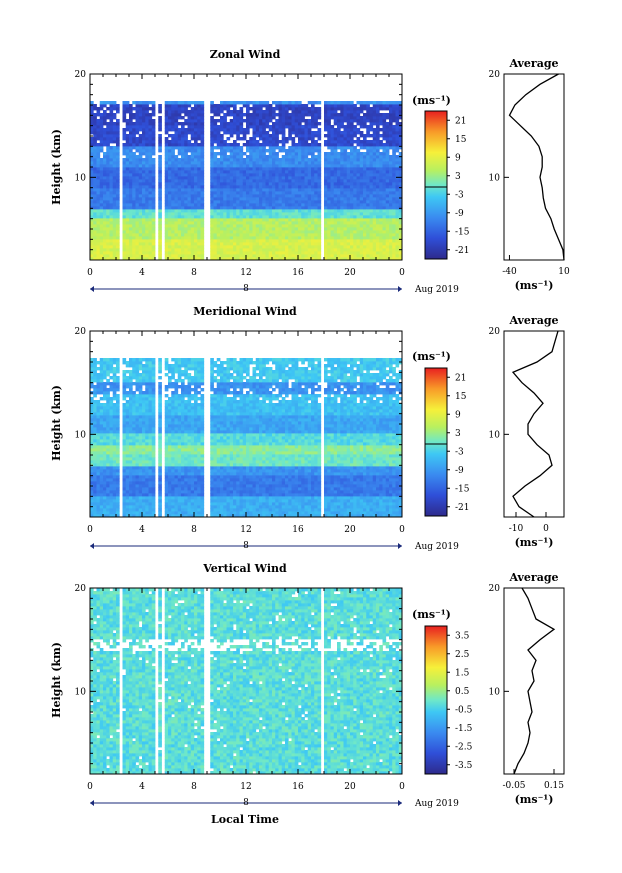  I want to click on chart-title: Meridional Wind, so click(245, 311).